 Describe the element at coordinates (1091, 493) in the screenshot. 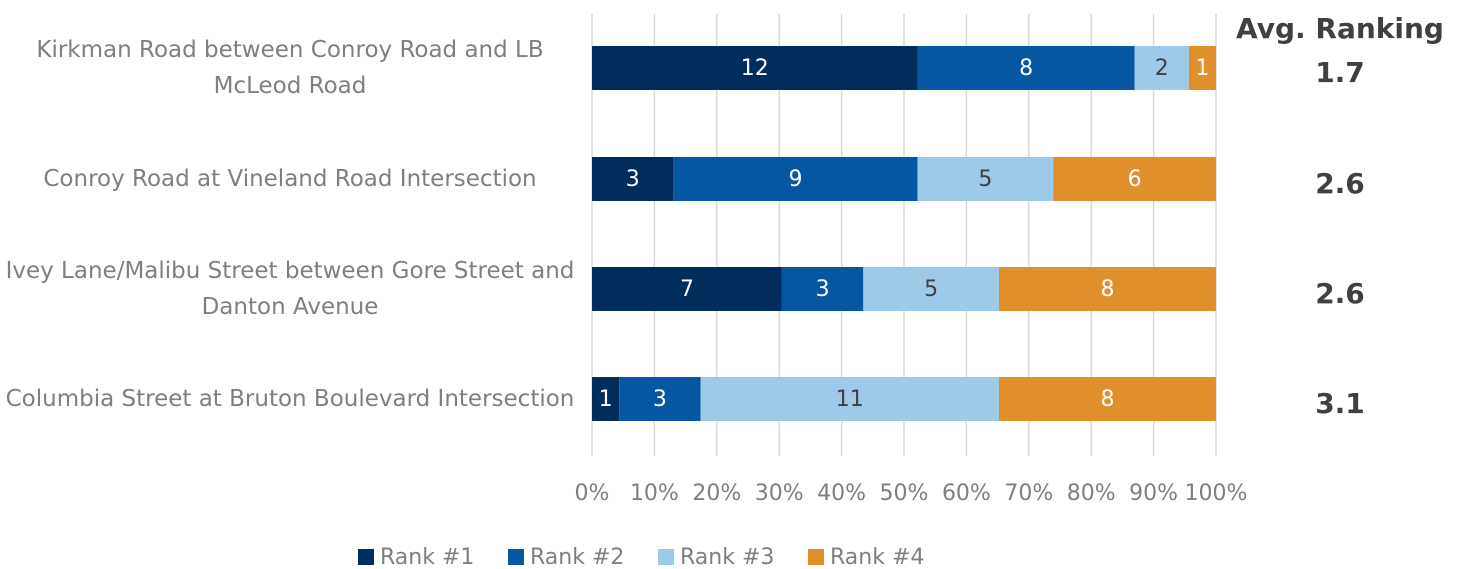

I see `x-tick-label: 80%` at that location.